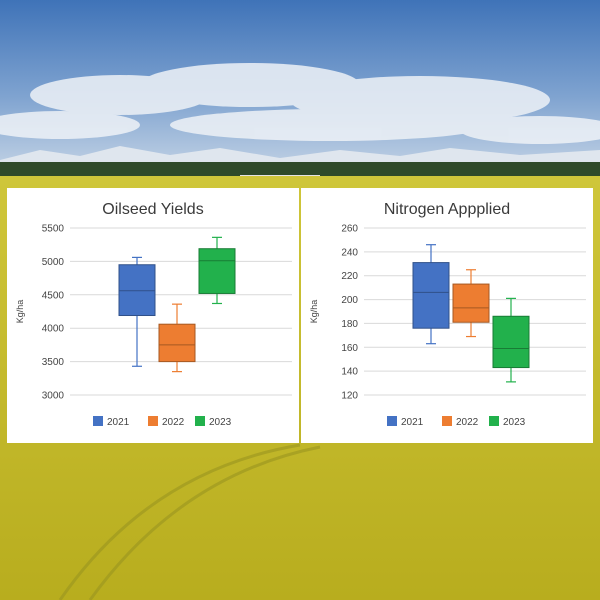  Describe the element at coordinates (53, 295) in the screenshot. I see `y-tick-label: 4500` at that location.